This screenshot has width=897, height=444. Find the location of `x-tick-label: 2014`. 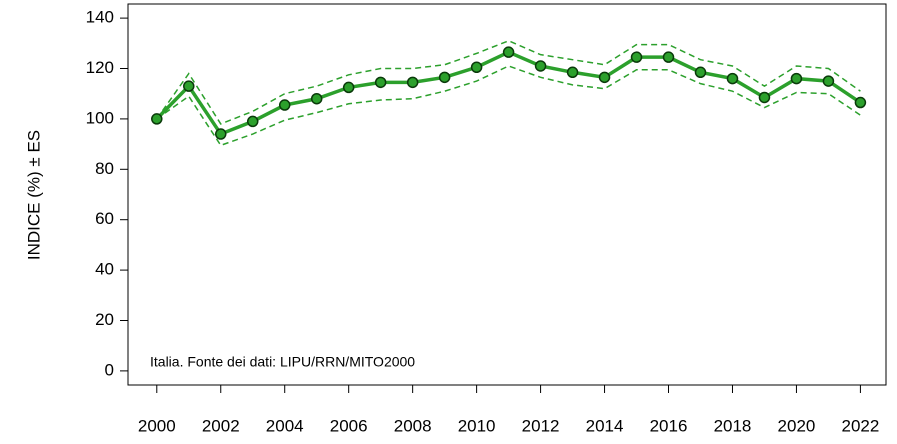

x-tick-label: 2014 is located at coordinates (605, 425).